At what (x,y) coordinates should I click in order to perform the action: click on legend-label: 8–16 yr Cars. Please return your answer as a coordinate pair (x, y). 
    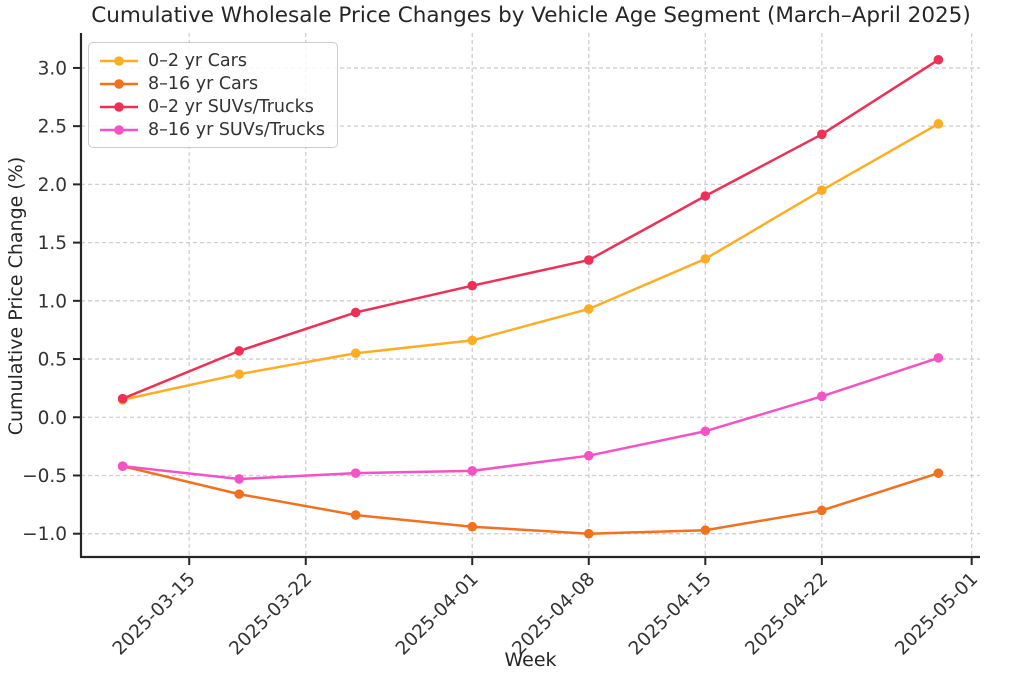
    Looking at the image, I should click on (203, 83).